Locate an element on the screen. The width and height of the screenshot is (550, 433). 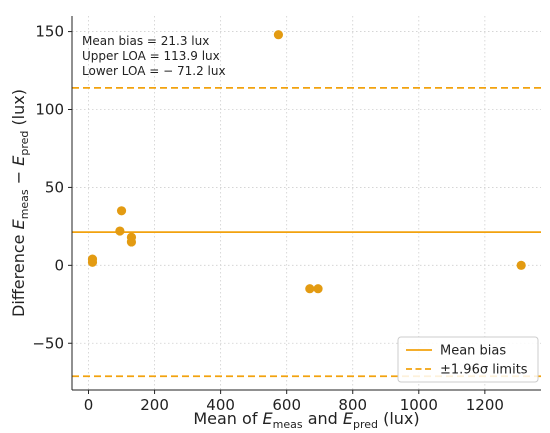
x-axis-label: Mean of Emeas and Epred (lux) is located at coordinates (306, 420).